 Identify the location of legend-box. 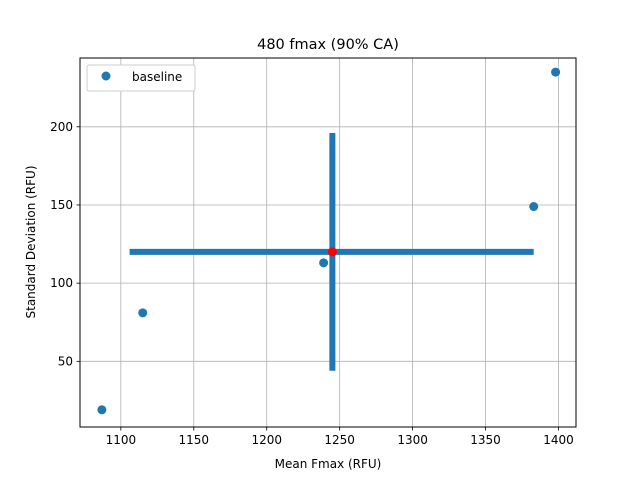
(141, 78).